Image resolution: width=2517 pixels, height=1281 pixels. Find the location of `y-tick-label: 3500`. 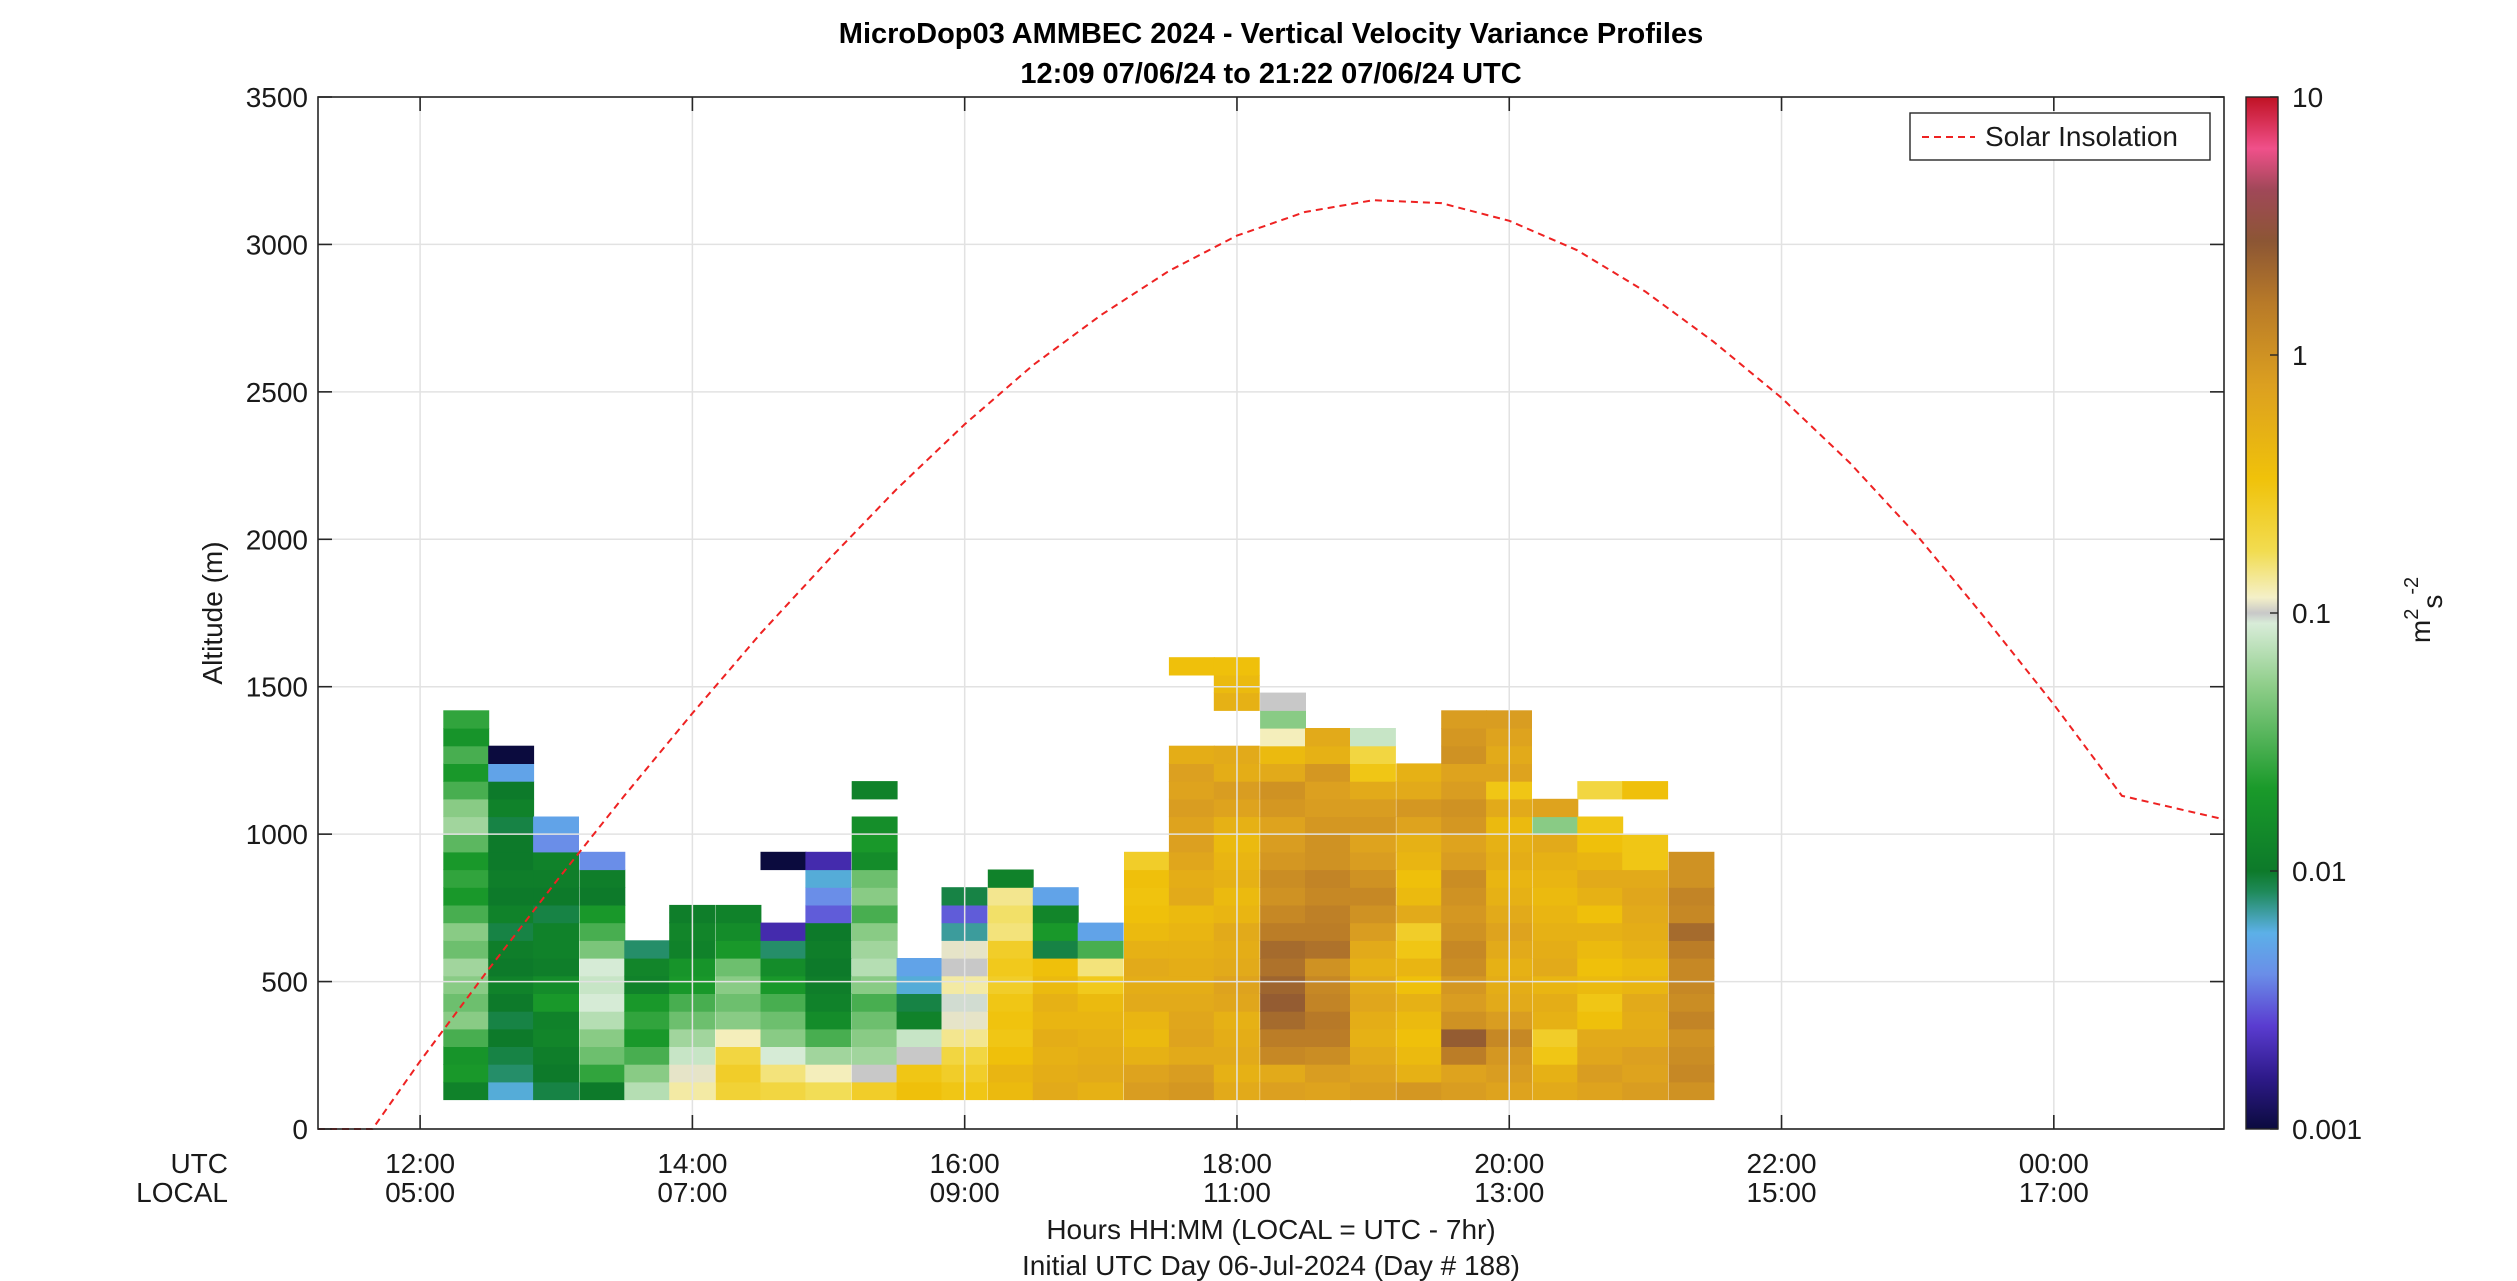

y-tick-label: 3500 is located at coordinates (277, 97).